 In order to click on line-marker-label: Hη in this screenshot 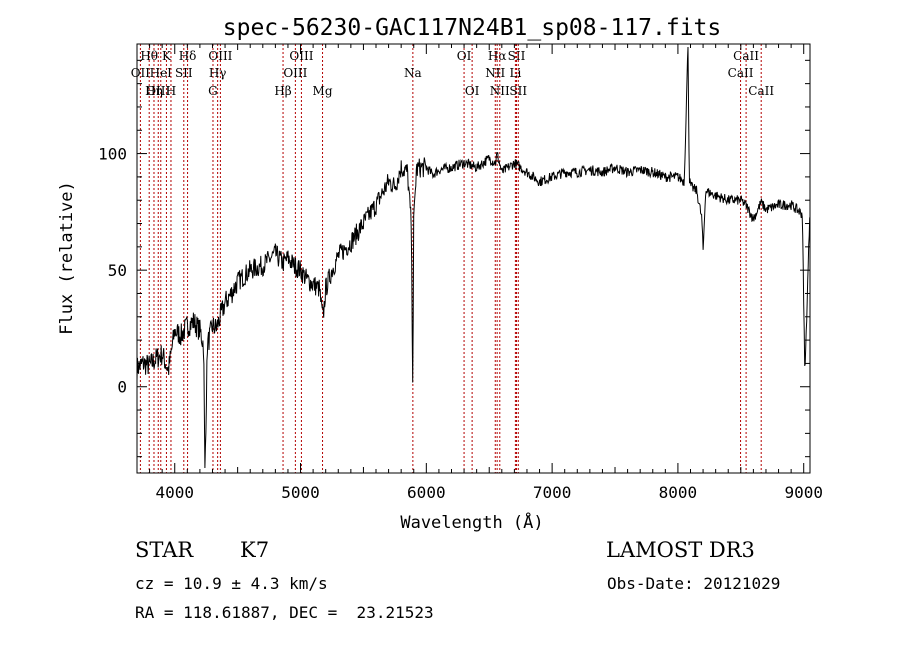, I will do `click(154, 91)`.